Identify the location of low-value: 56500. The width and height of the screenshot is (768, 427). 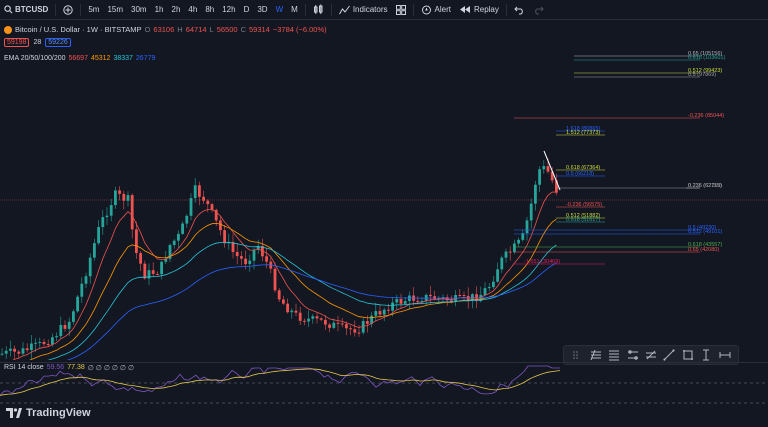
(227, 29).